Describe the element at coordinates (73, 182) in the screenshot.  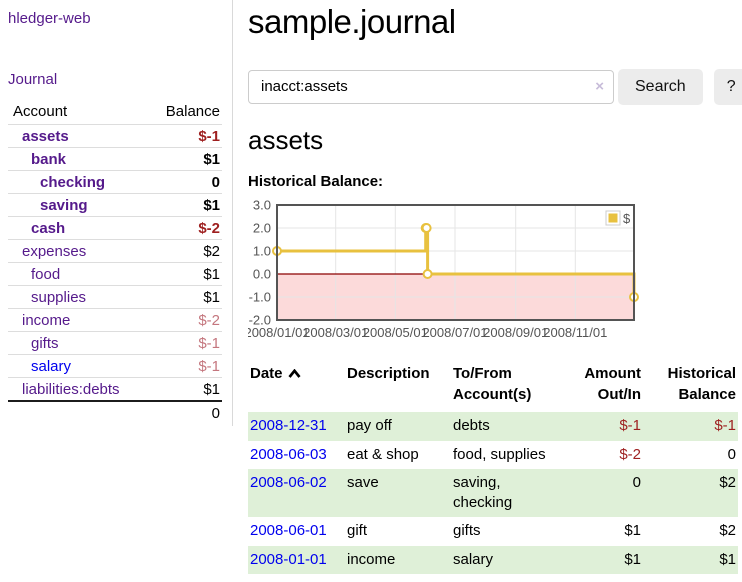
I see `account-link: checking` at that location.